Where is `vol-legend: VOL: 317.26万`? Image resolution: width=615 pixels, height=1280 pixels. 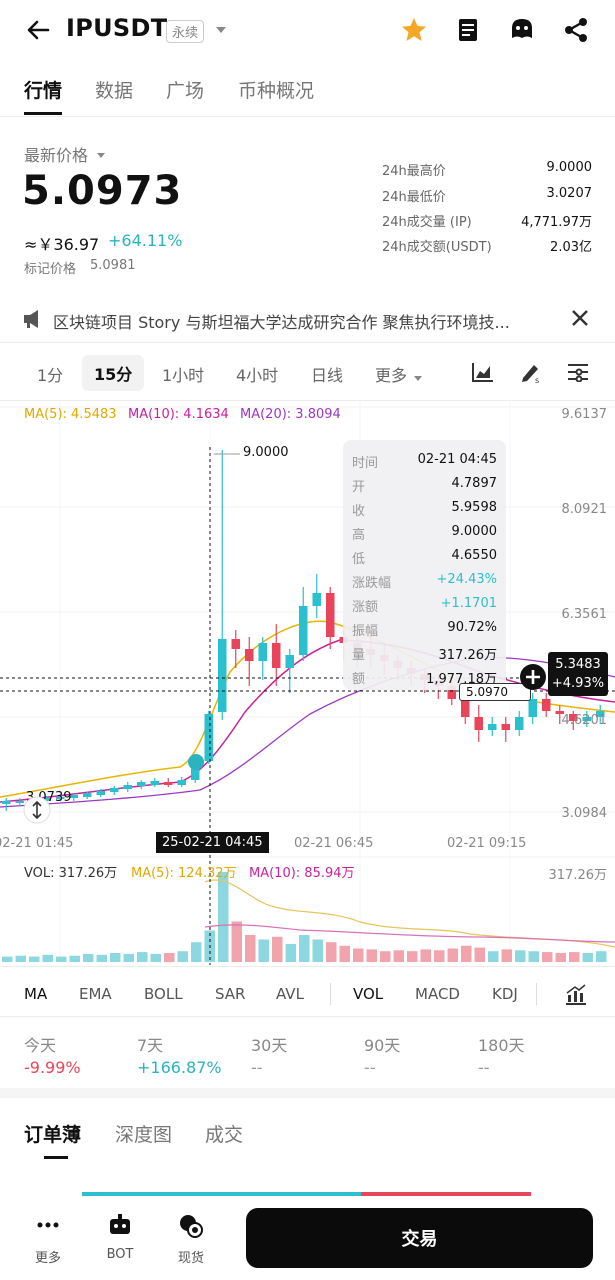 vol-legend: VOL: 317.26万 is located at coordinates (71, 873).